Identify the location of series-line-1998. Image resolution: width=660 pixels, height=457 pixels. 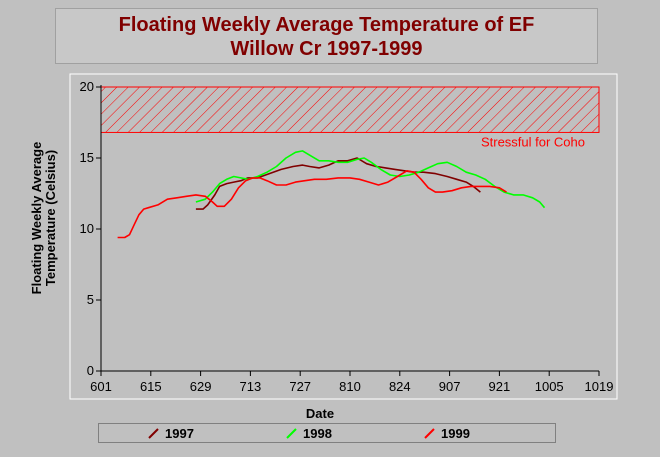
(370, 179).